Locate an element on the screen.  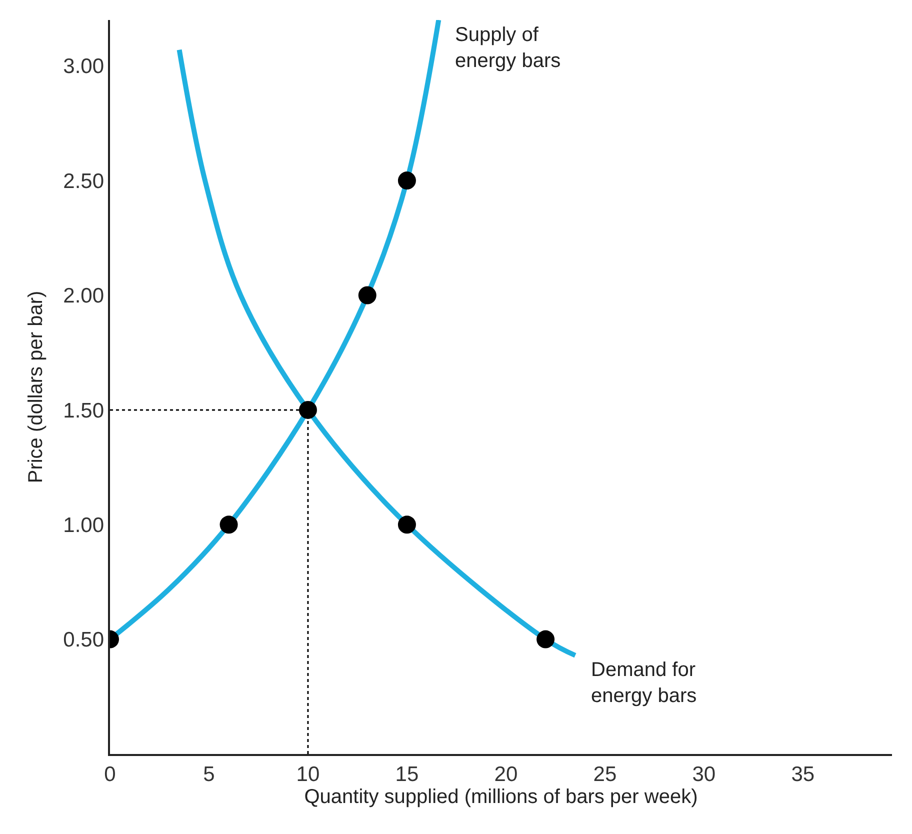
y-tick-label: 0.50 is located at coordinates (83, 640).